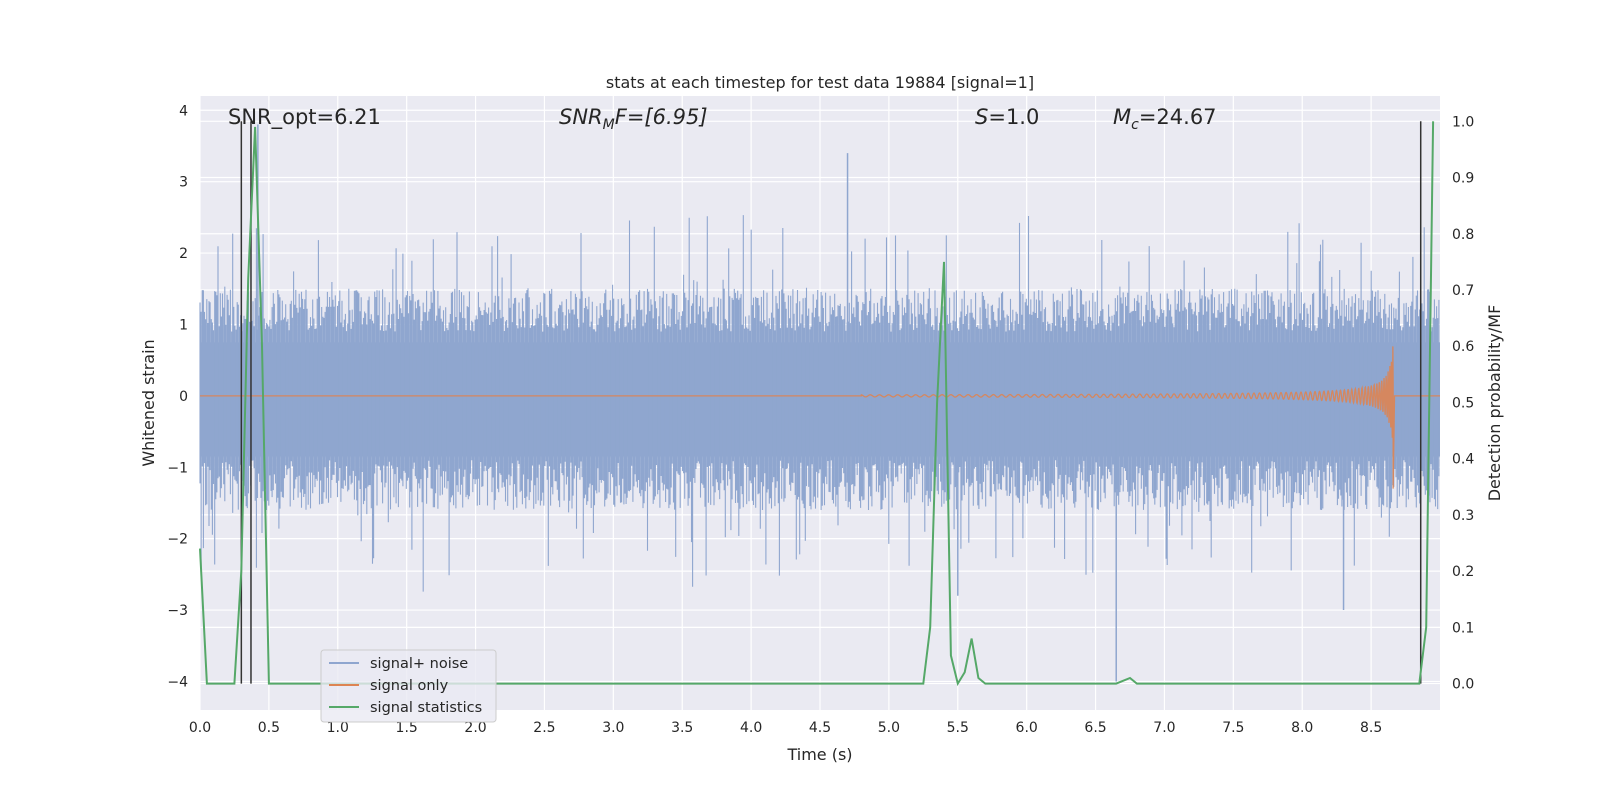 The image size is (1600, 800). Describe the element at coordinates (682, 728) in the screenshot. I see `x-tick-label: 3.5` at that location.